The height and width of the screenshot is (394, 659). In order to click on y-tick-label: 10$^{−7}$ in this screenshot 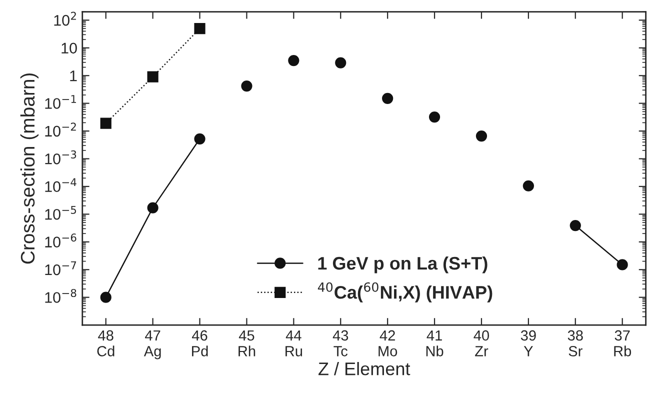, I will do `click(60, 268)`.